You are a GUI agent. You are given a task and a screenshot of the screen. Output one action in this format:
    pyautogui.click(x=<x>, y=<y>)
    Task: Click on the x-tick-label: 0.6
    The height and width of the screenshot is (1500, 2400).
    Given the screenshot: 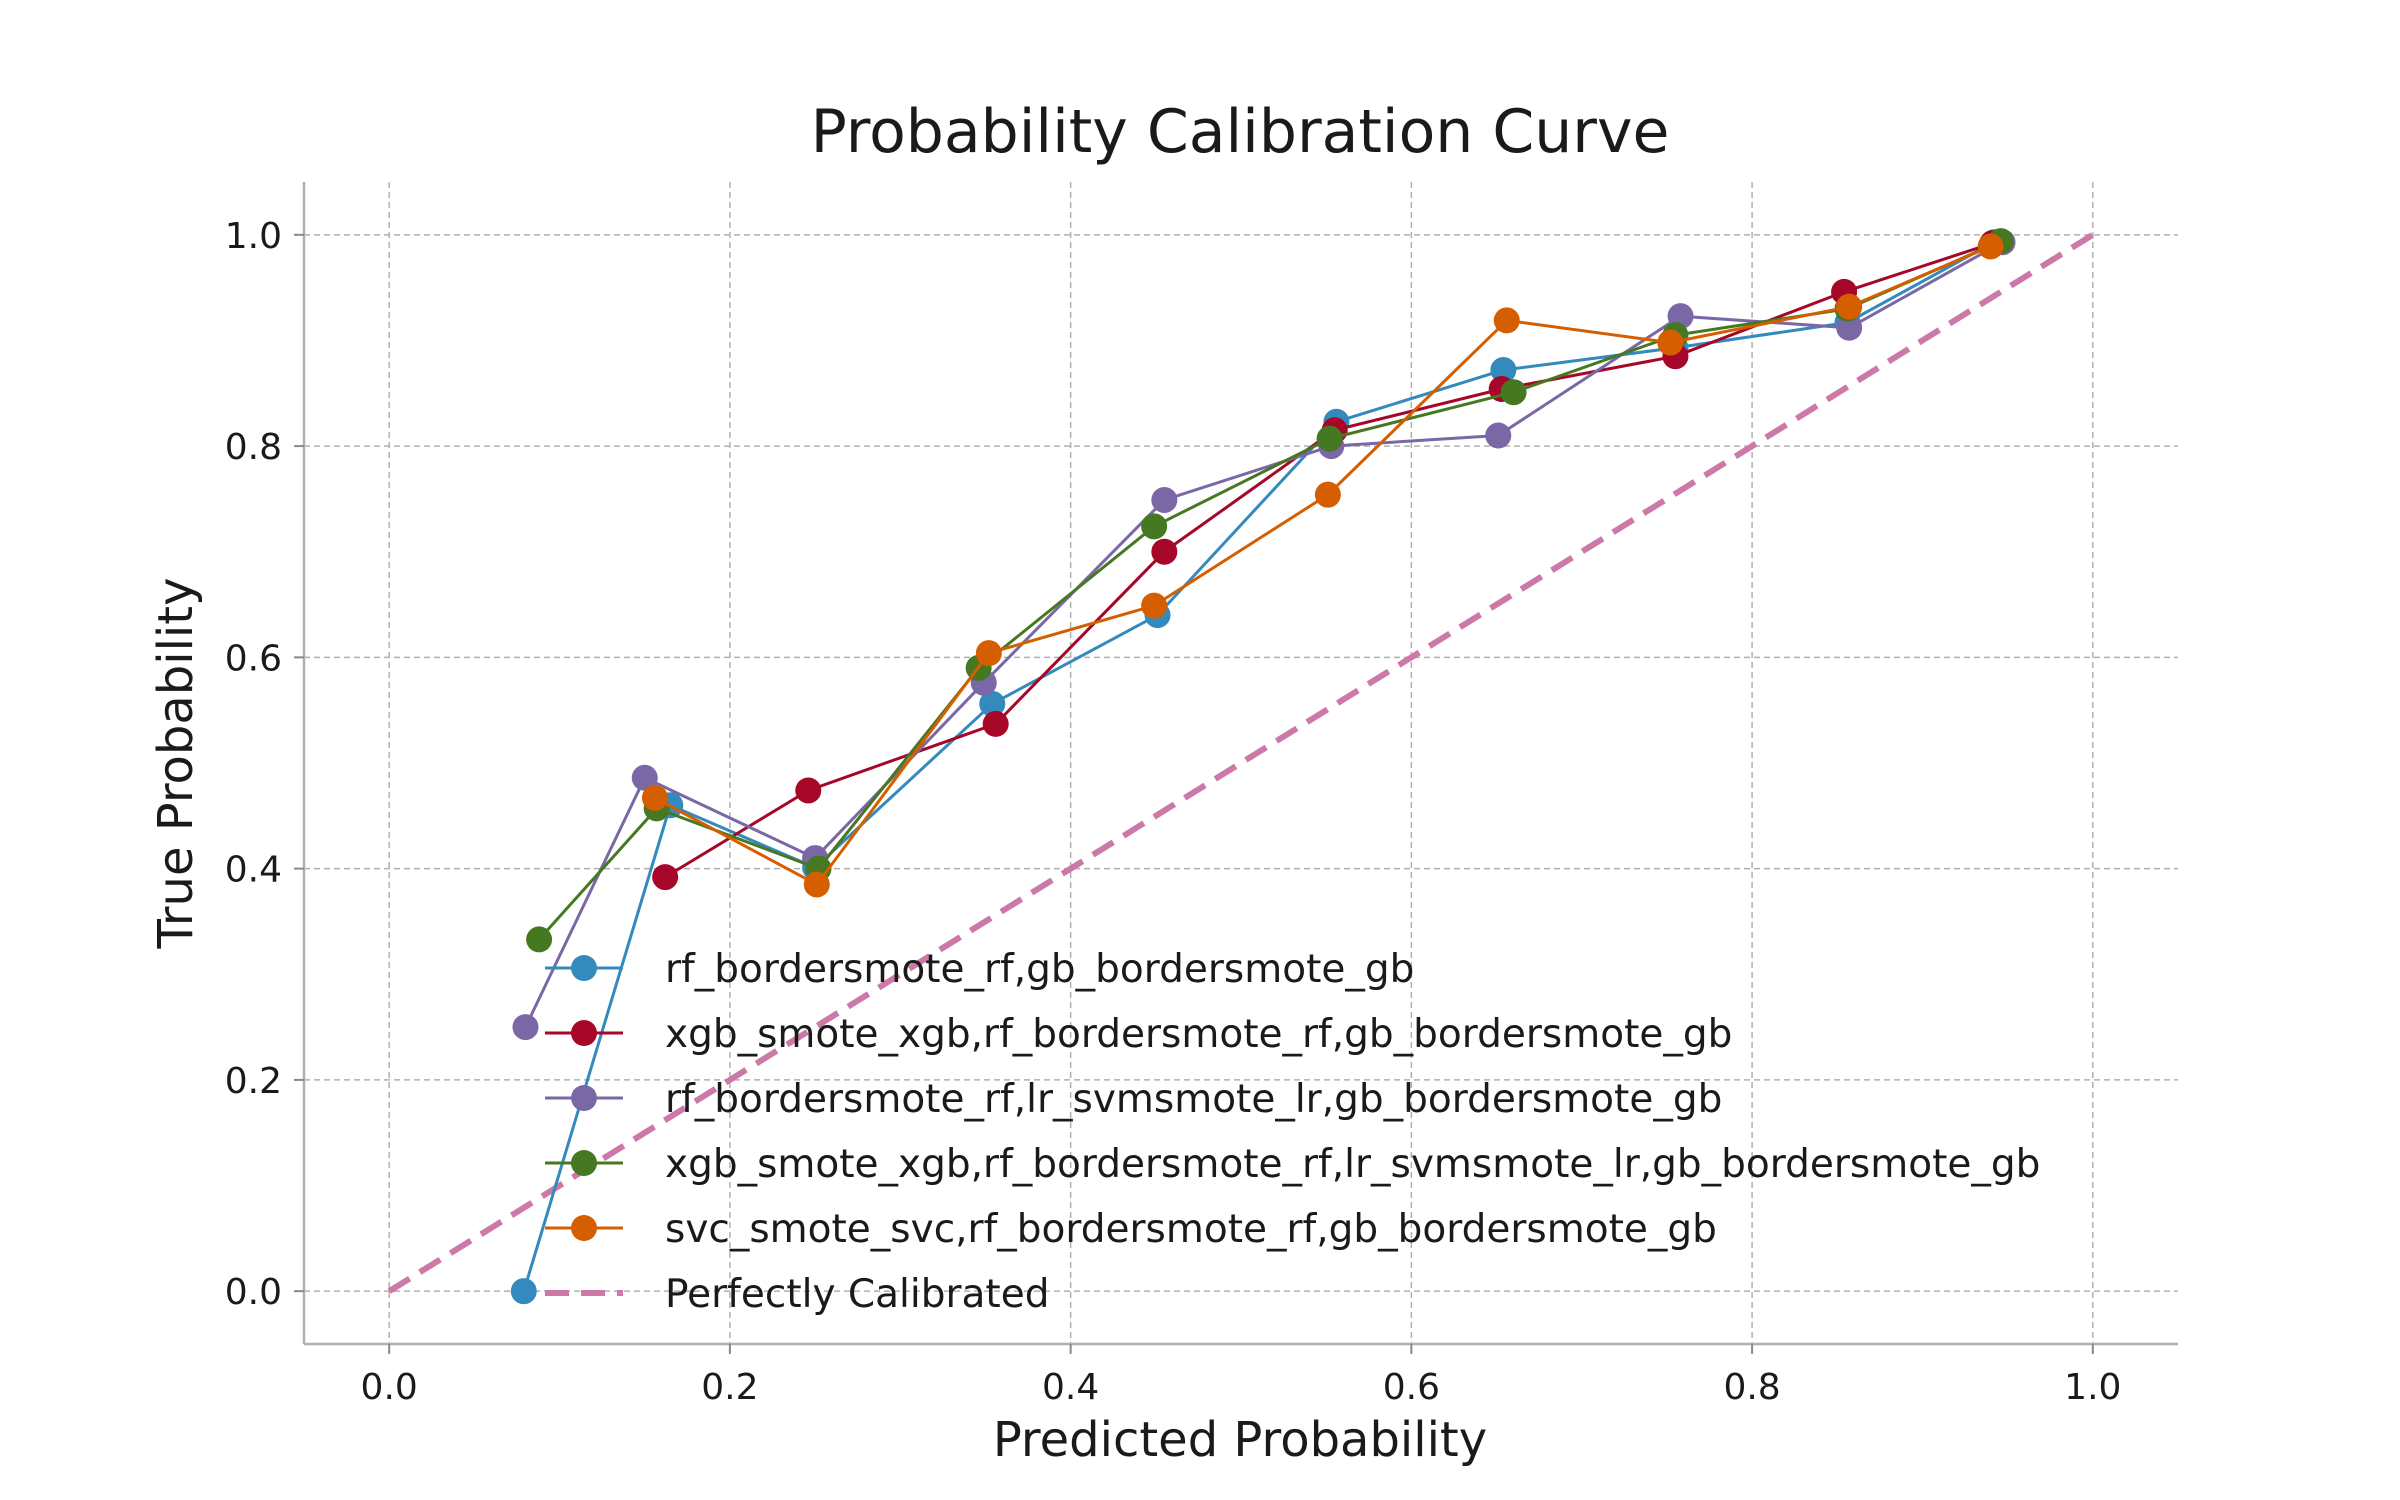 What is the action you would take?
    pyautogui.click(x=1411, y=1387)
    